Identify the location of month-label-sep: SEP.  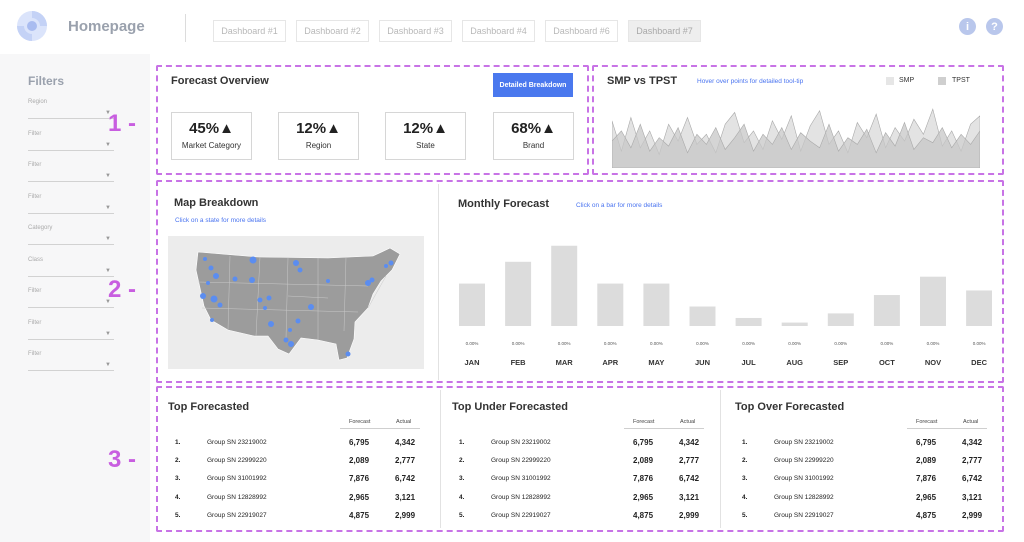
(841, 362).